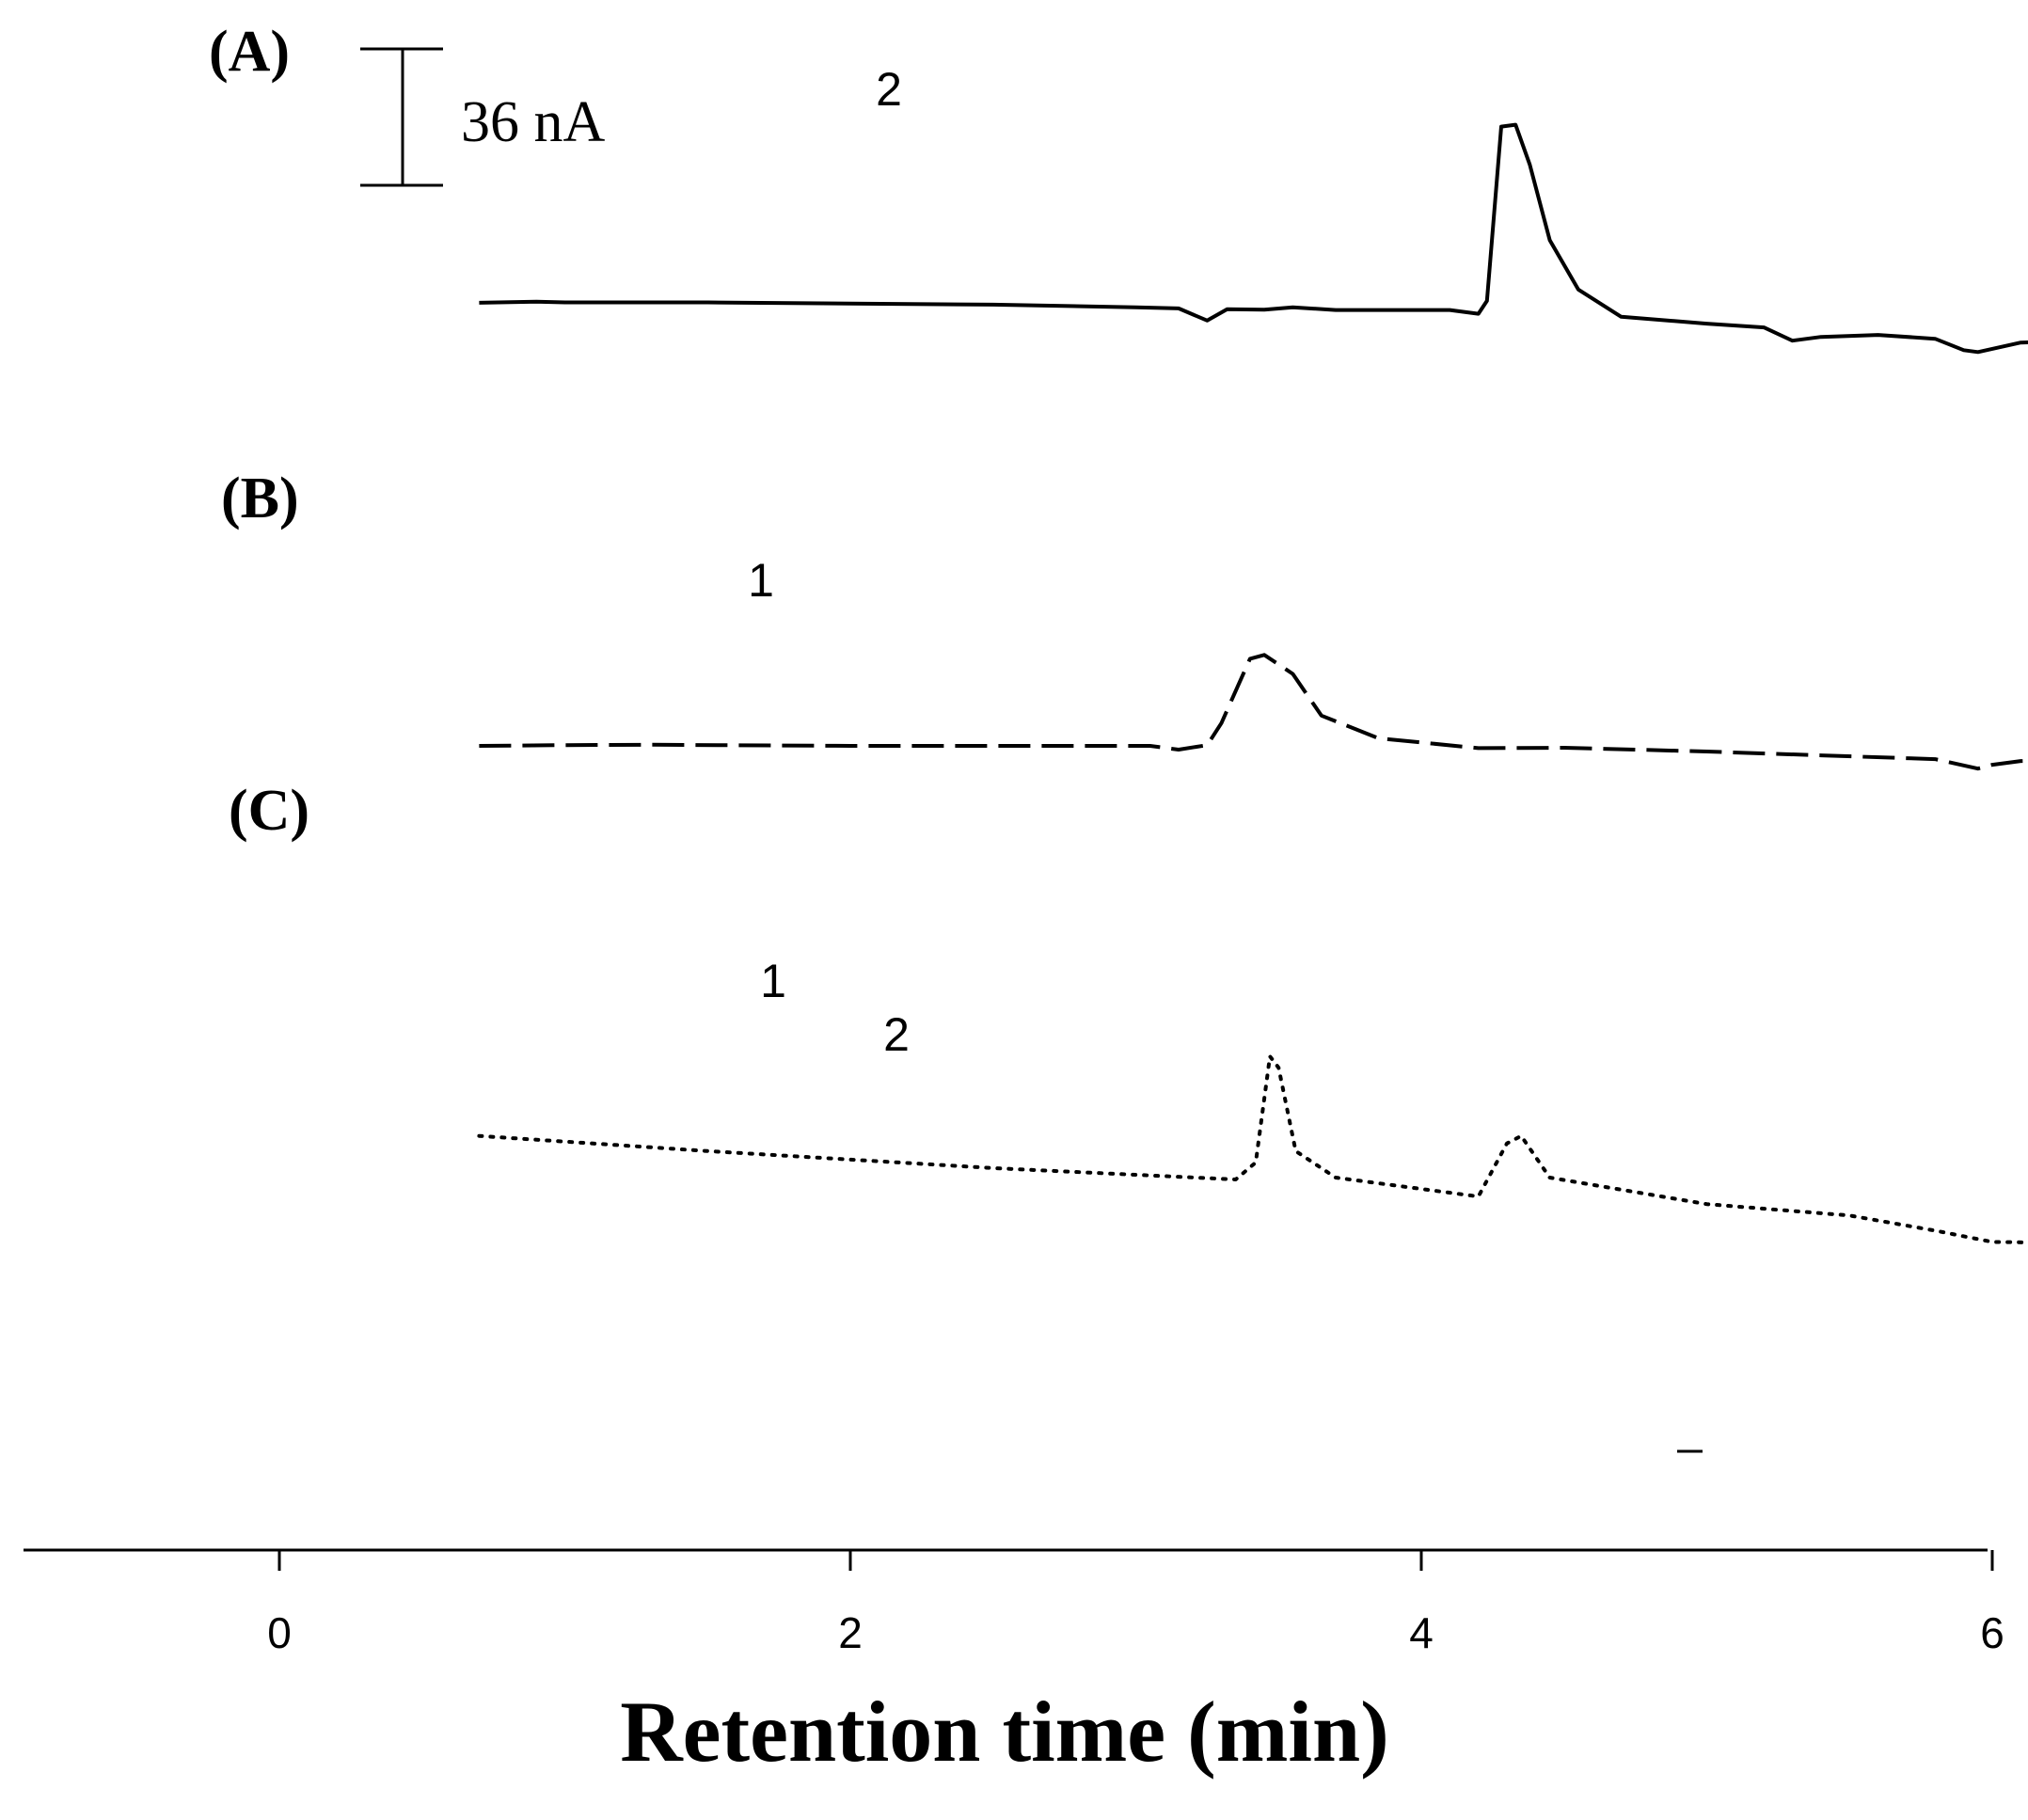 This screenshot has width=2028, height=1820. I want to click on panel-label-b: (B), so click(260, 498).